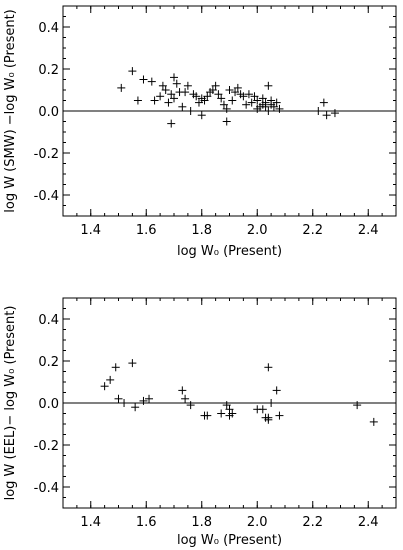 This screenshot has width=403, height=550. What do you see at coordinates (239, 392) in the screenshot?
I see `data-points-bottom` at bounding box center [239, 392].